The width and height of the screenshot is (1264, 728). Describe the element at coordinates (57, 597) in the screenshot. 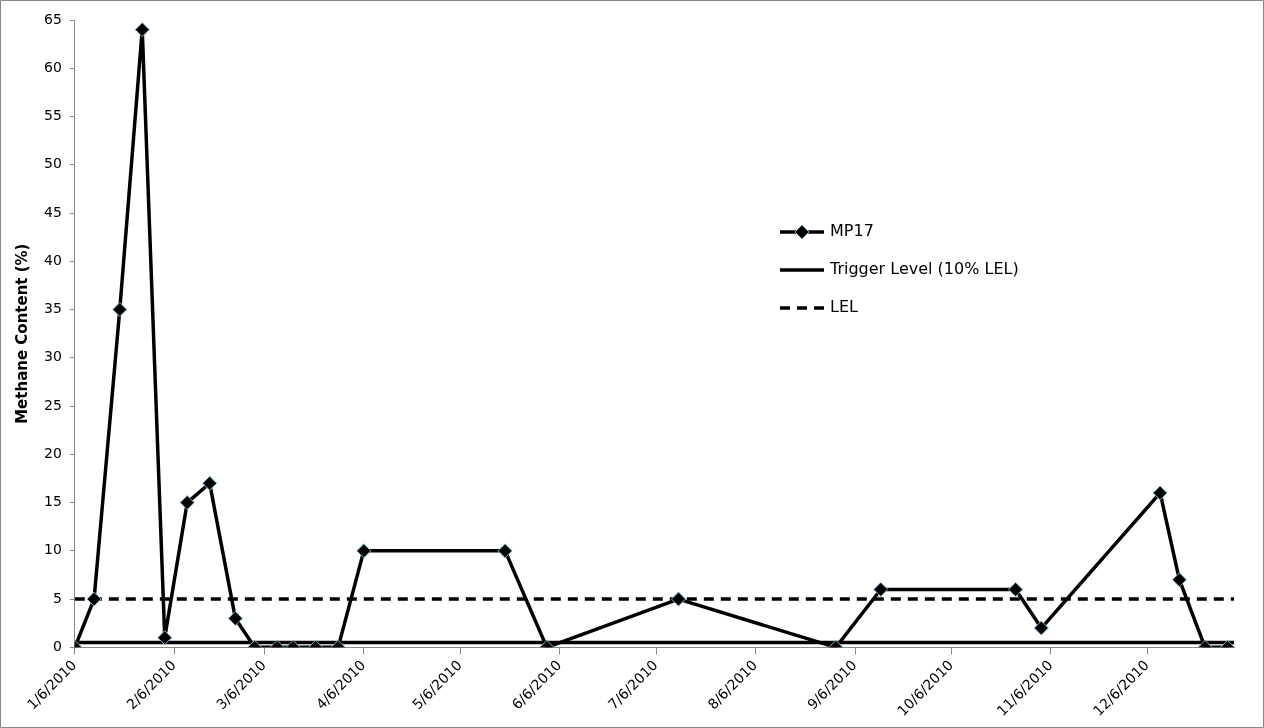

I see `y-tick-label: 5` at that location.